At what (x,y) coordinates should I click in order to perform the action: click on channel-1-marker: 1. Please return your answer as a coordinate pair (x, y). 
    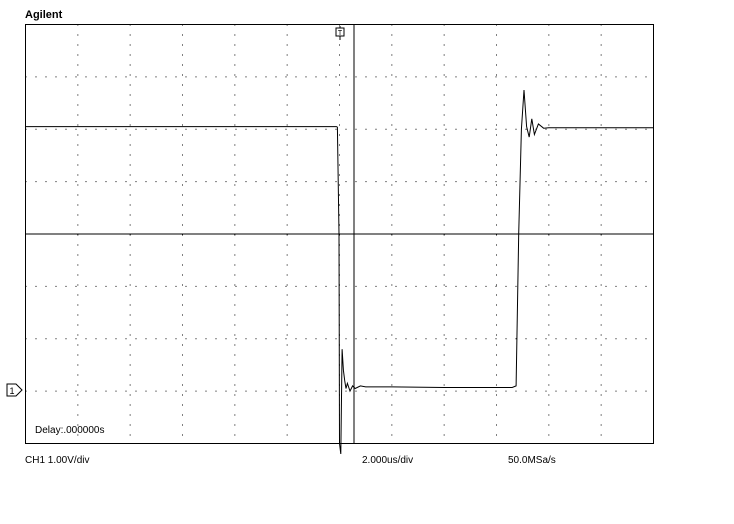
    Looking at the image, I should click on (14, 390).